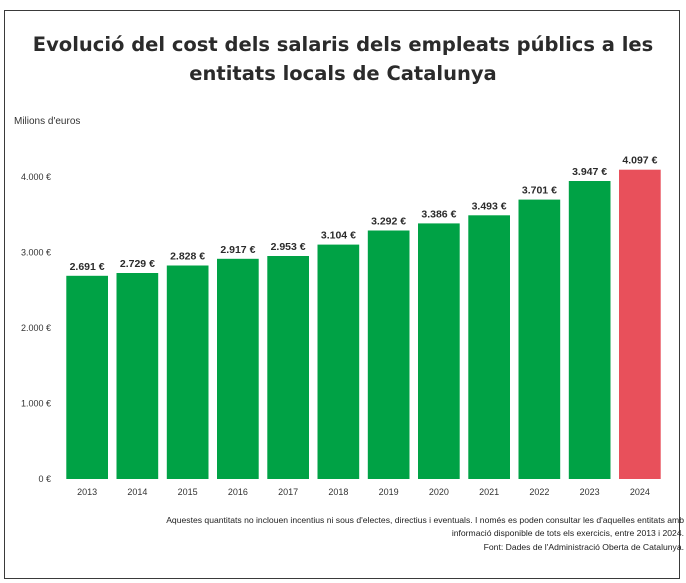 The width and height of the screenshot is (686, 583). I want to click on x-tick-label-2021: 2021, so click(489, 492).